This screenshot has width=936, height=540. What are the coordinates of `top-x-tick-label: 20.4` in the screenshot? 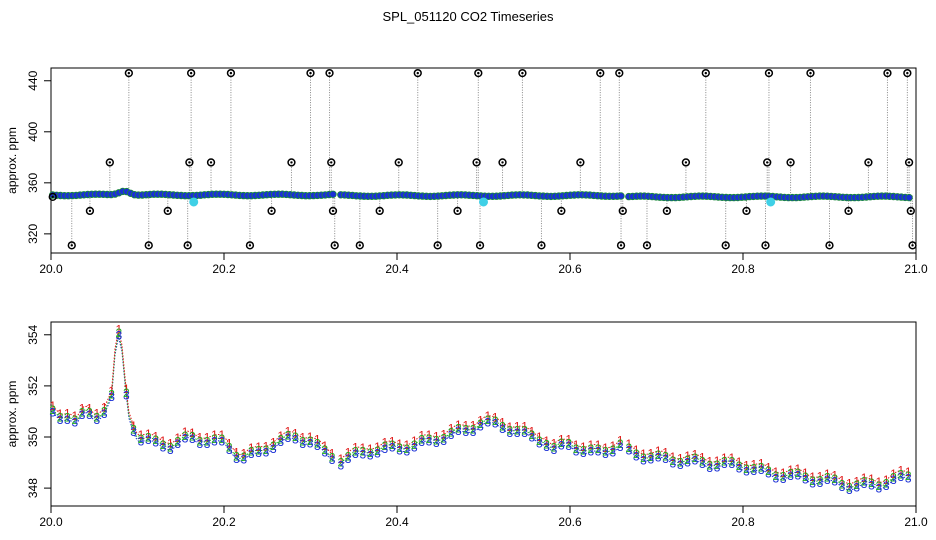 It's located at (397, 269).